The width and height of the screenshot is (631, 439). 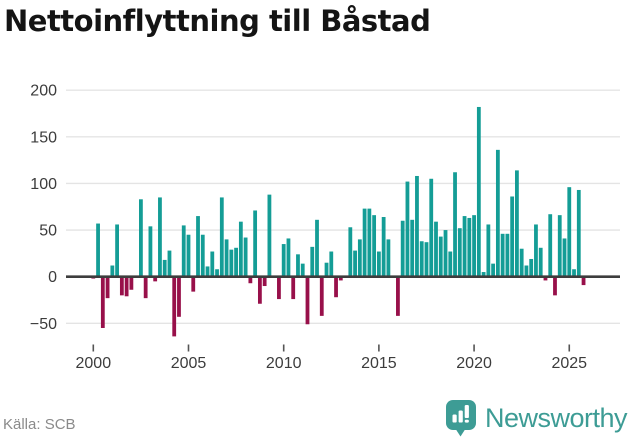 I want to click on x-tick-label: 2005, so click(x=189, y=363).